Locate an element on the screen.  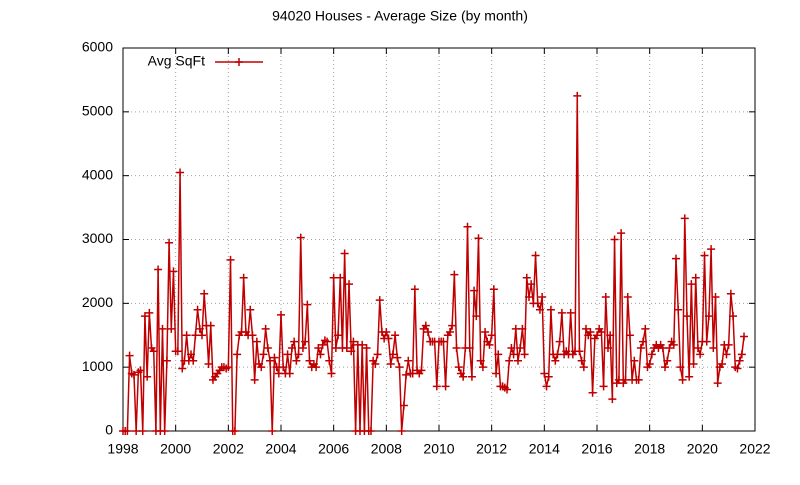
legend-point is located at coordinates (239, 62).